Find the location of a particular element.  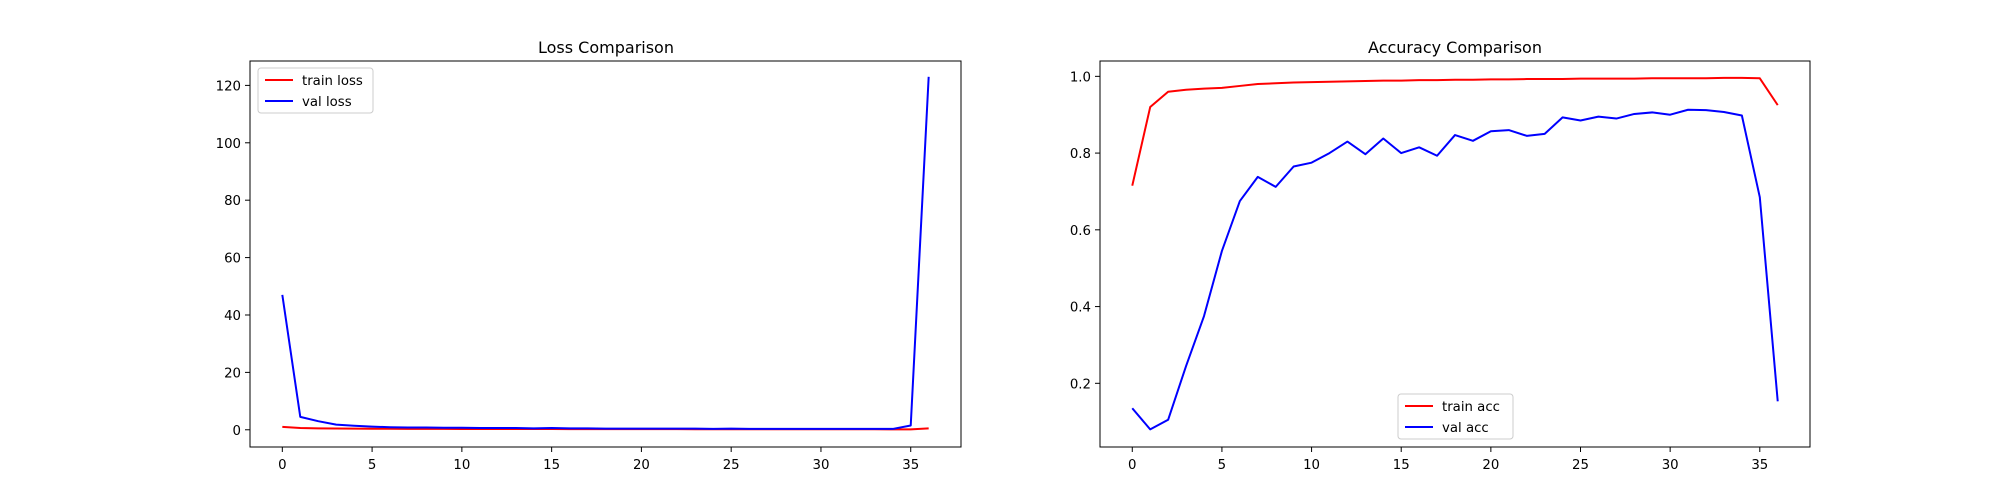

y-tick-label: 0 is located at coordinates (237, 431).